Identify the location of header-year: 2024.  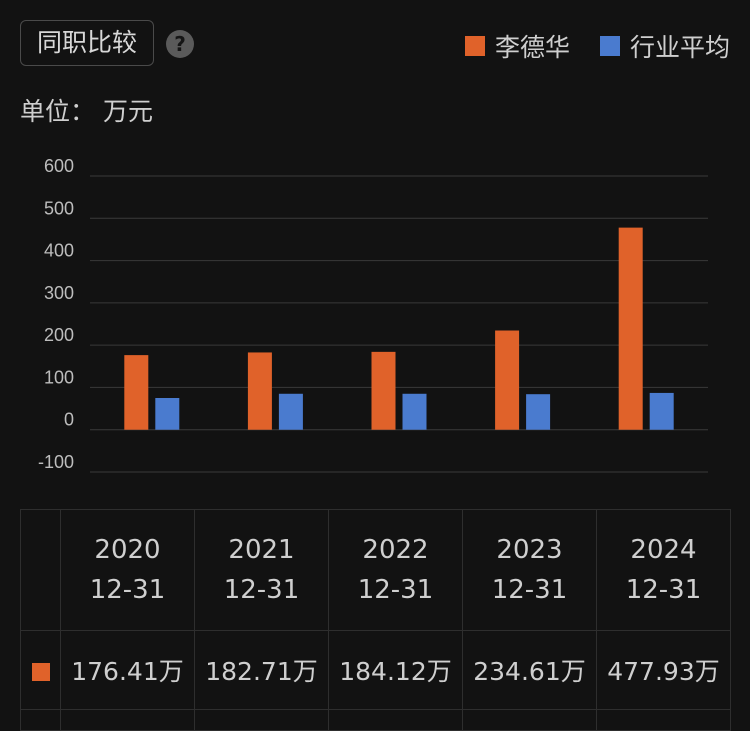
(663, 550).